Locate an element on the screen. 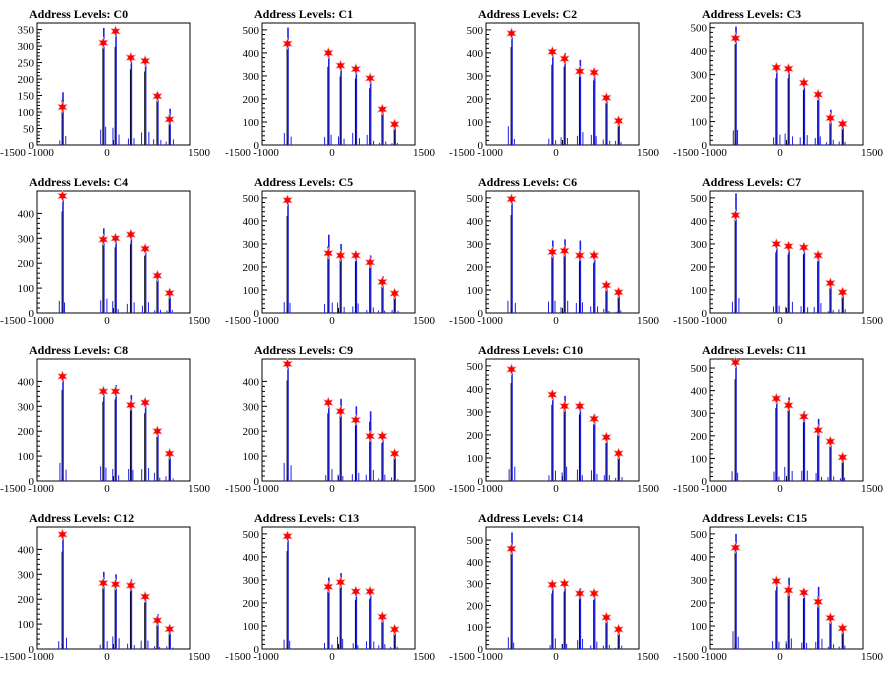 Image resolution: width=896 pixels, height=677 pixels. panel-title: Address Levels: C14 is located at coordinates (530, 518).